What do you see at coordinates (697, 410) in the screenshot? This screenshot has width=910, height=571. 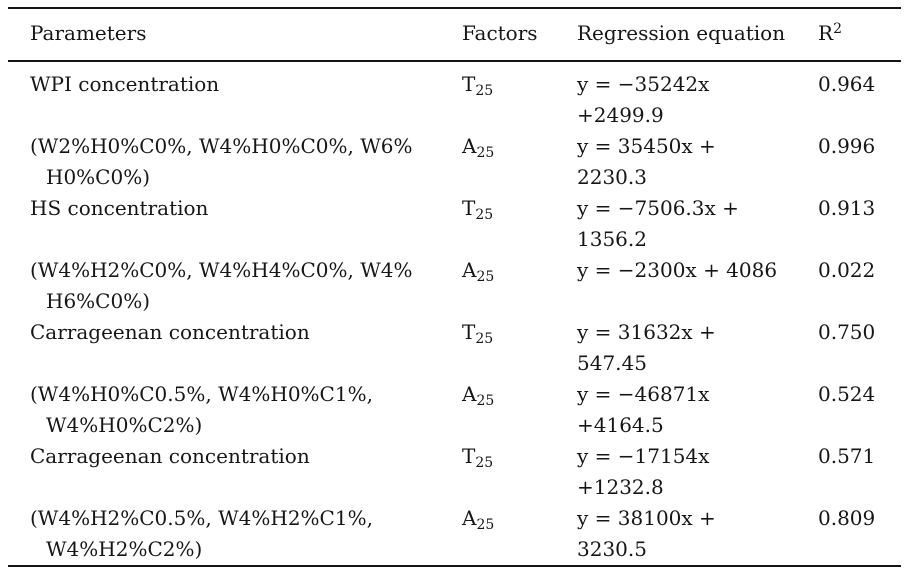 I see `equation-cell: y = −46871x +4164.5` at bounding box center [697, 410].